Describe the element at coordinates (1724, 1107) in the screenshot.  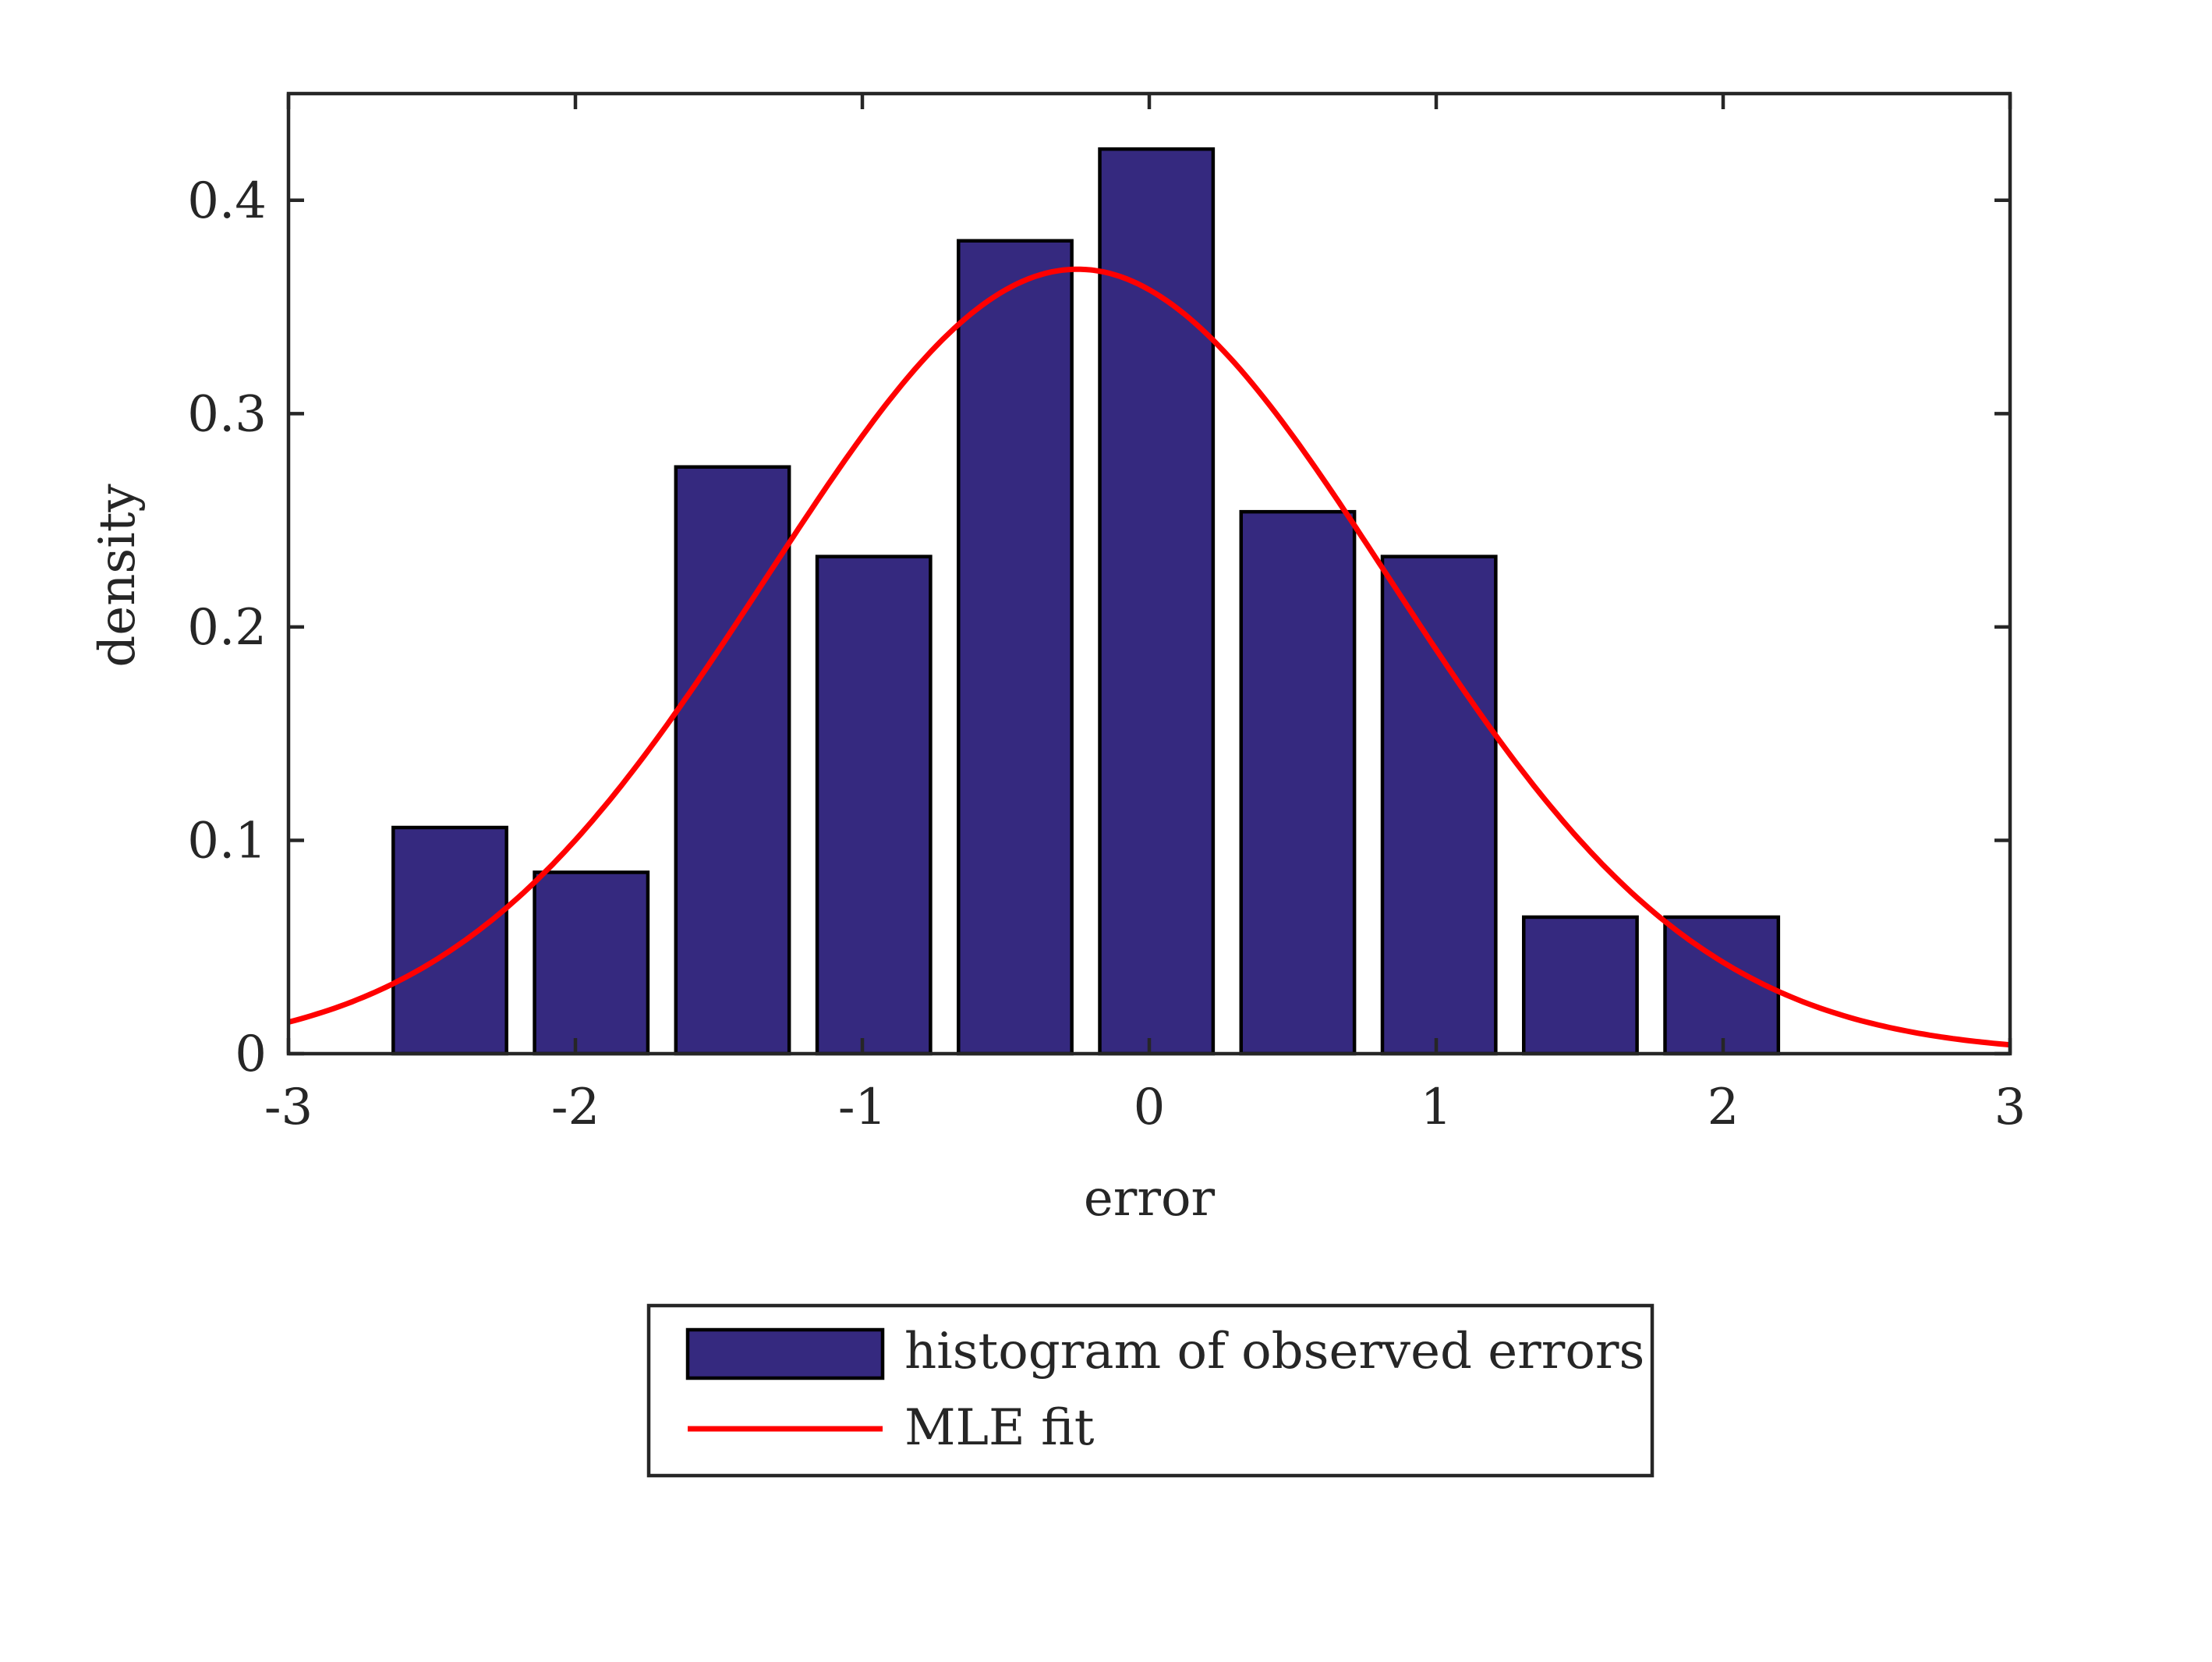
I see `x-tick-label: 2` at that location.